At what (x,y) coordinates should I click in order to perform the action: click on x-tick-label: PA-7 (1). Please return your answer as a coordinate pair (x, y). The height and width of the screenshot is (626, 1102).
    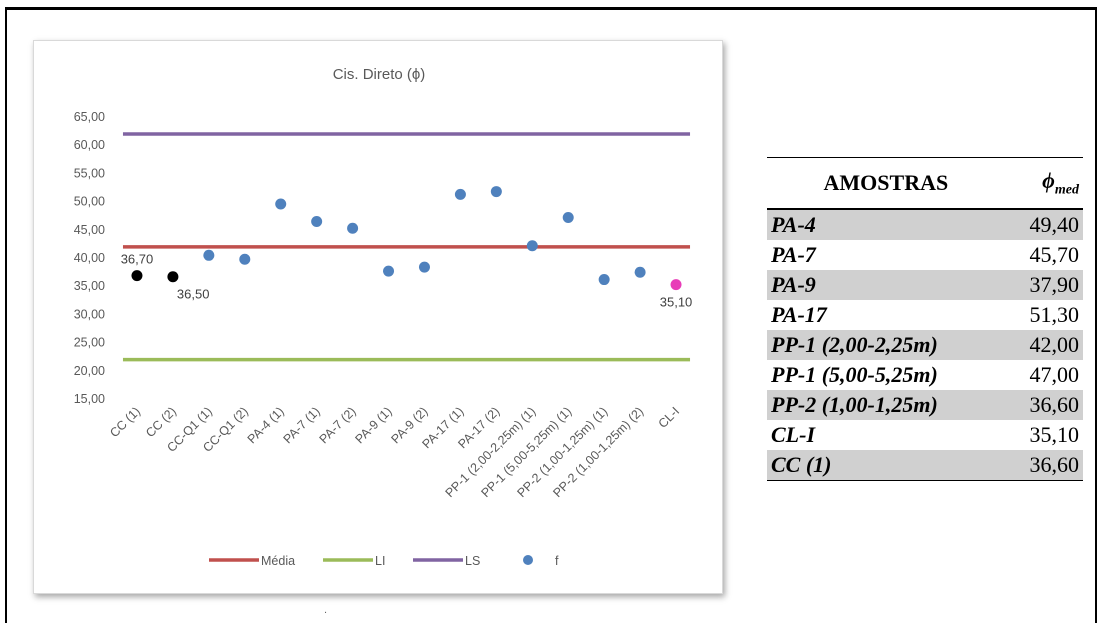
    Looking at the image, I should click on (302, 425).